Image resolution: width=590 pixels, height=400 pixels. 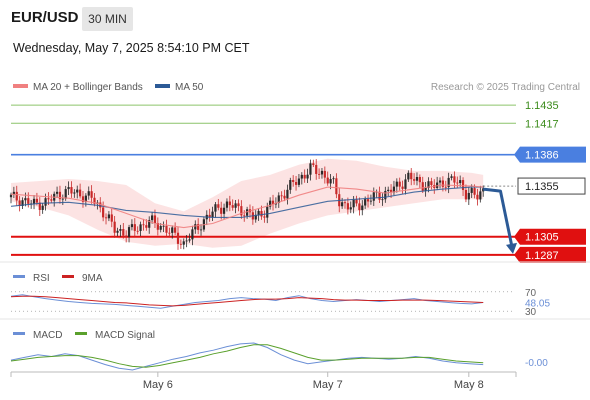 I want to click on research-credit: Research © 2025 Trading Central, so click(x=505, y=87).